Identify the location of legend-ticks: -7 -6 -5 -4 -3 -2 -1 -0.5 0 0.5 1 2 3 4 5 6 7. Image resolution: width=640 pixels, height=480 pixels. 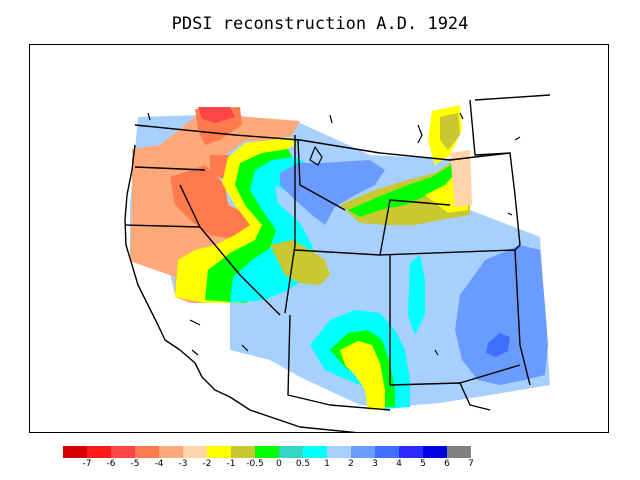
(320, 467).